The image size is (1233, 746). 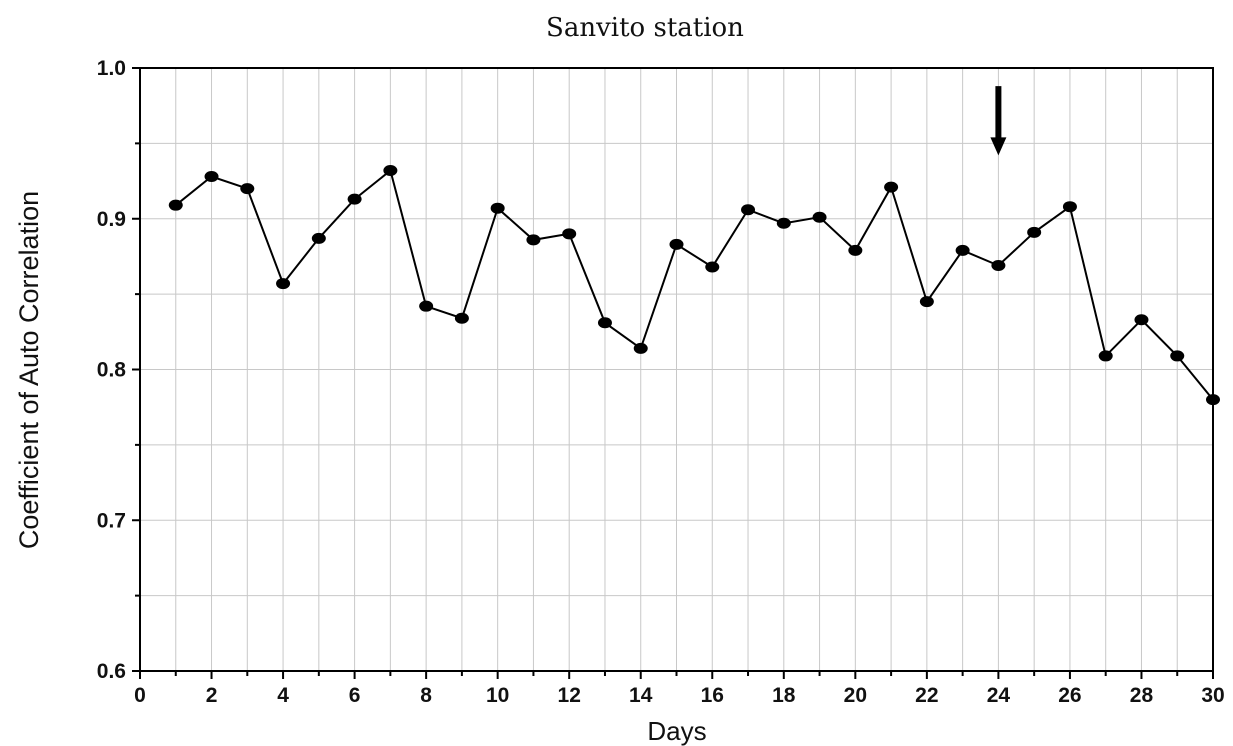 I want to click on x-tick-label: 28, so click(x=1142, y=695).